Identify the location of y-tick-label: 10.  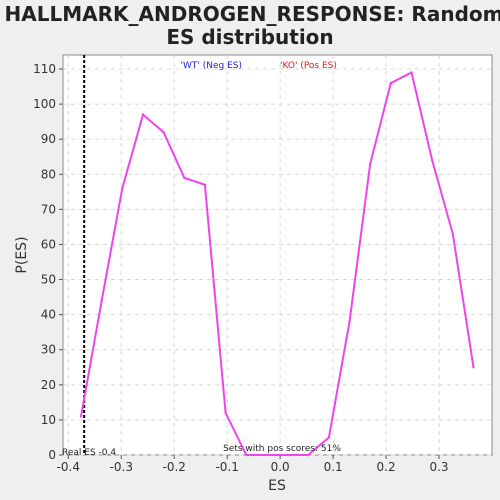
(48, 420).